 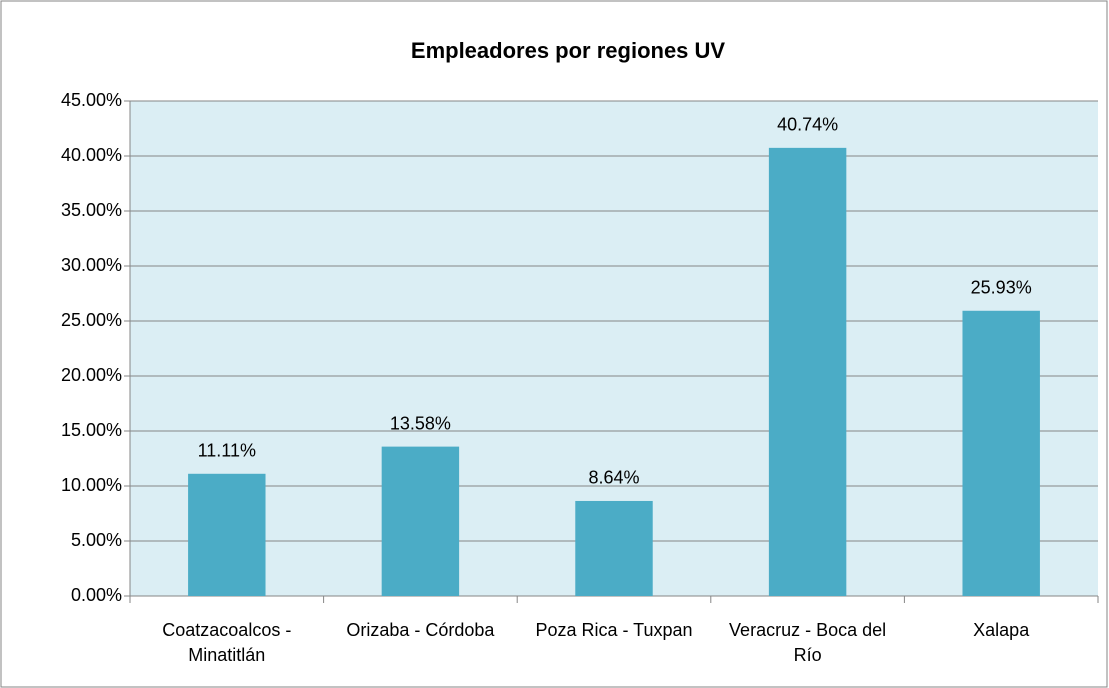 I want to click on x-tick-label: Orizaba - Córdoba, so click(x=420, y=630).